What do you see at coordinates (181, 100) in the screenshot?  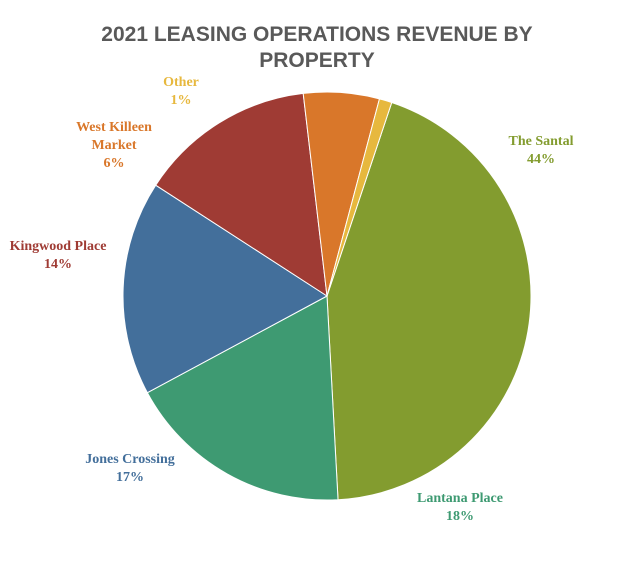 I see `slice-label-percent: 1%` at bounding box center [181, 100].